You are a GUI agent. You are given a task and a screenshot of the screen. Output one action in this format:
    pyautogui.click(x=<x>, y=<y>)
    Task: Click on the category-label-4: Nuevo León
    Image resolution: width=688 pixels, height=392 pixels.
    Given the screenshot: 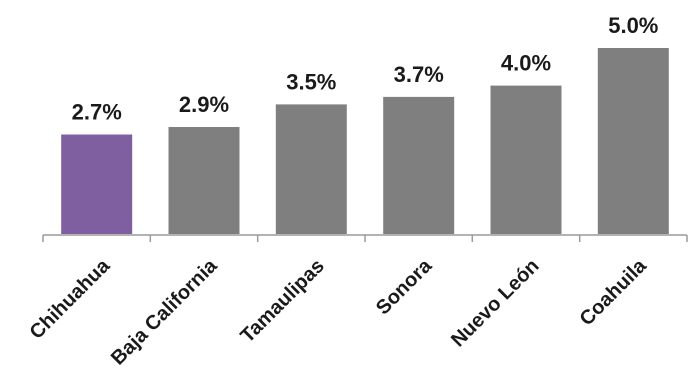 What is the action you would take?
    pyautogui.click(x=495, y=303)
    